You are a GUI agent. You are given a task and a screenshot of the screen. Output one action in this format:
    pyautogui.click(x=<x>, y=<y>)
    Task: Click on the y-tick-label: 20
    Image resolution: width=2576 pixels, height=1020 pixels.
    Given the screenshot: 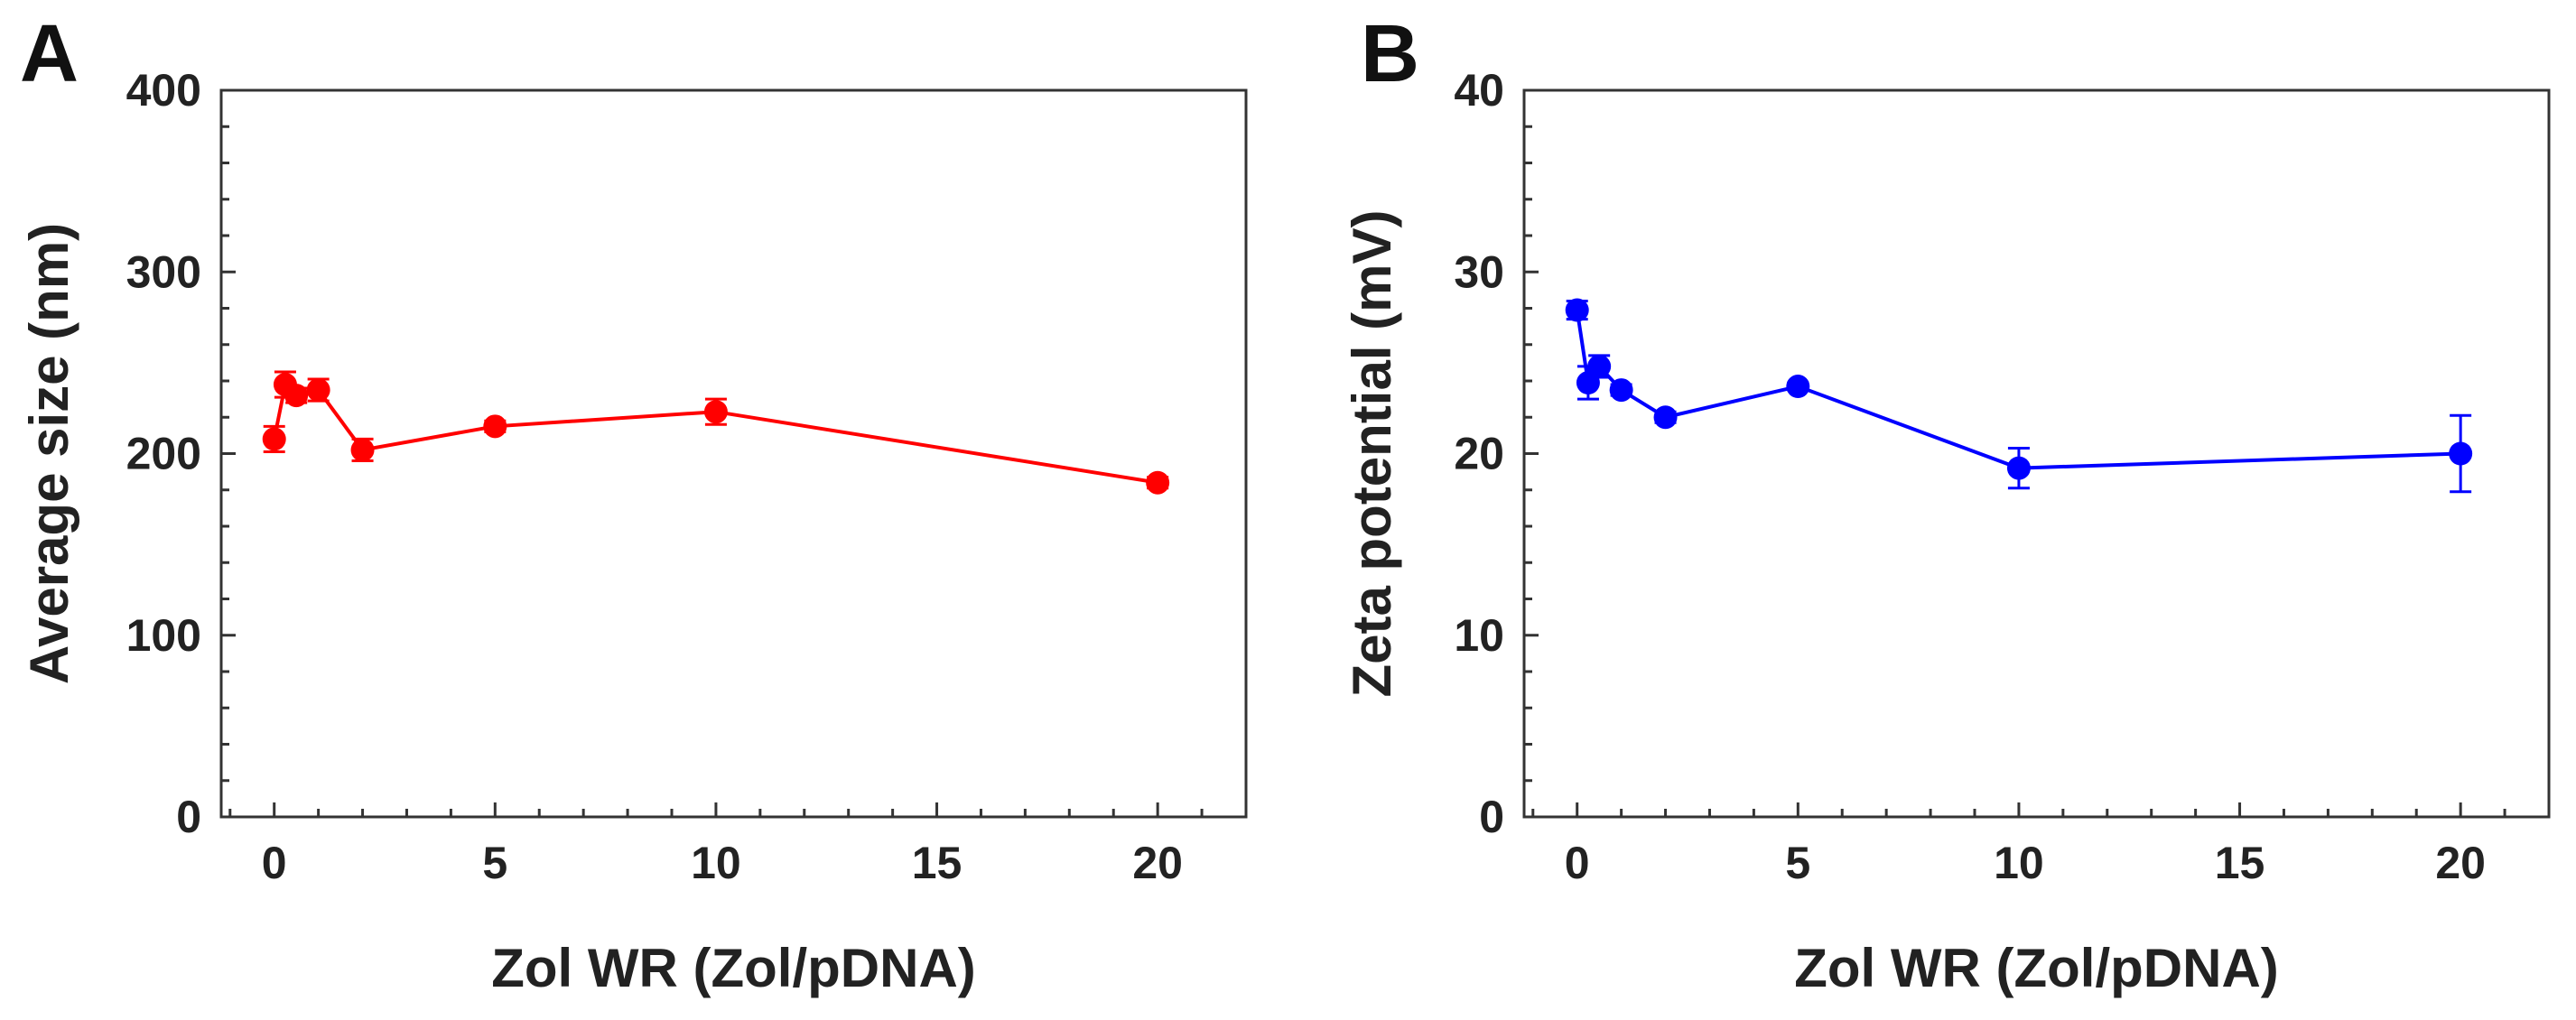 What is the action you would take?
    pyautogui.click(x=1479, y=454)
    